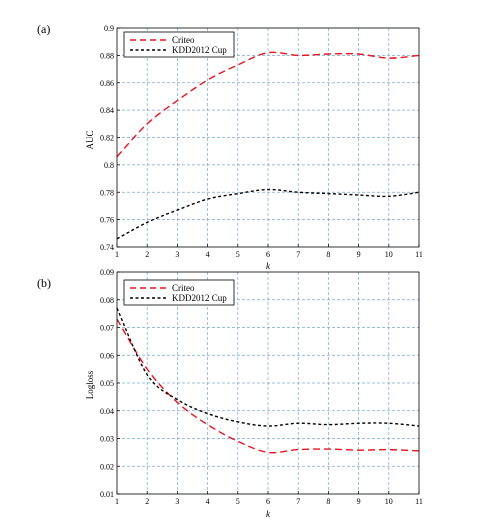 This screenshot has width=491, height=528. I want to click on panel-b-legend-box, so click(179, 292).